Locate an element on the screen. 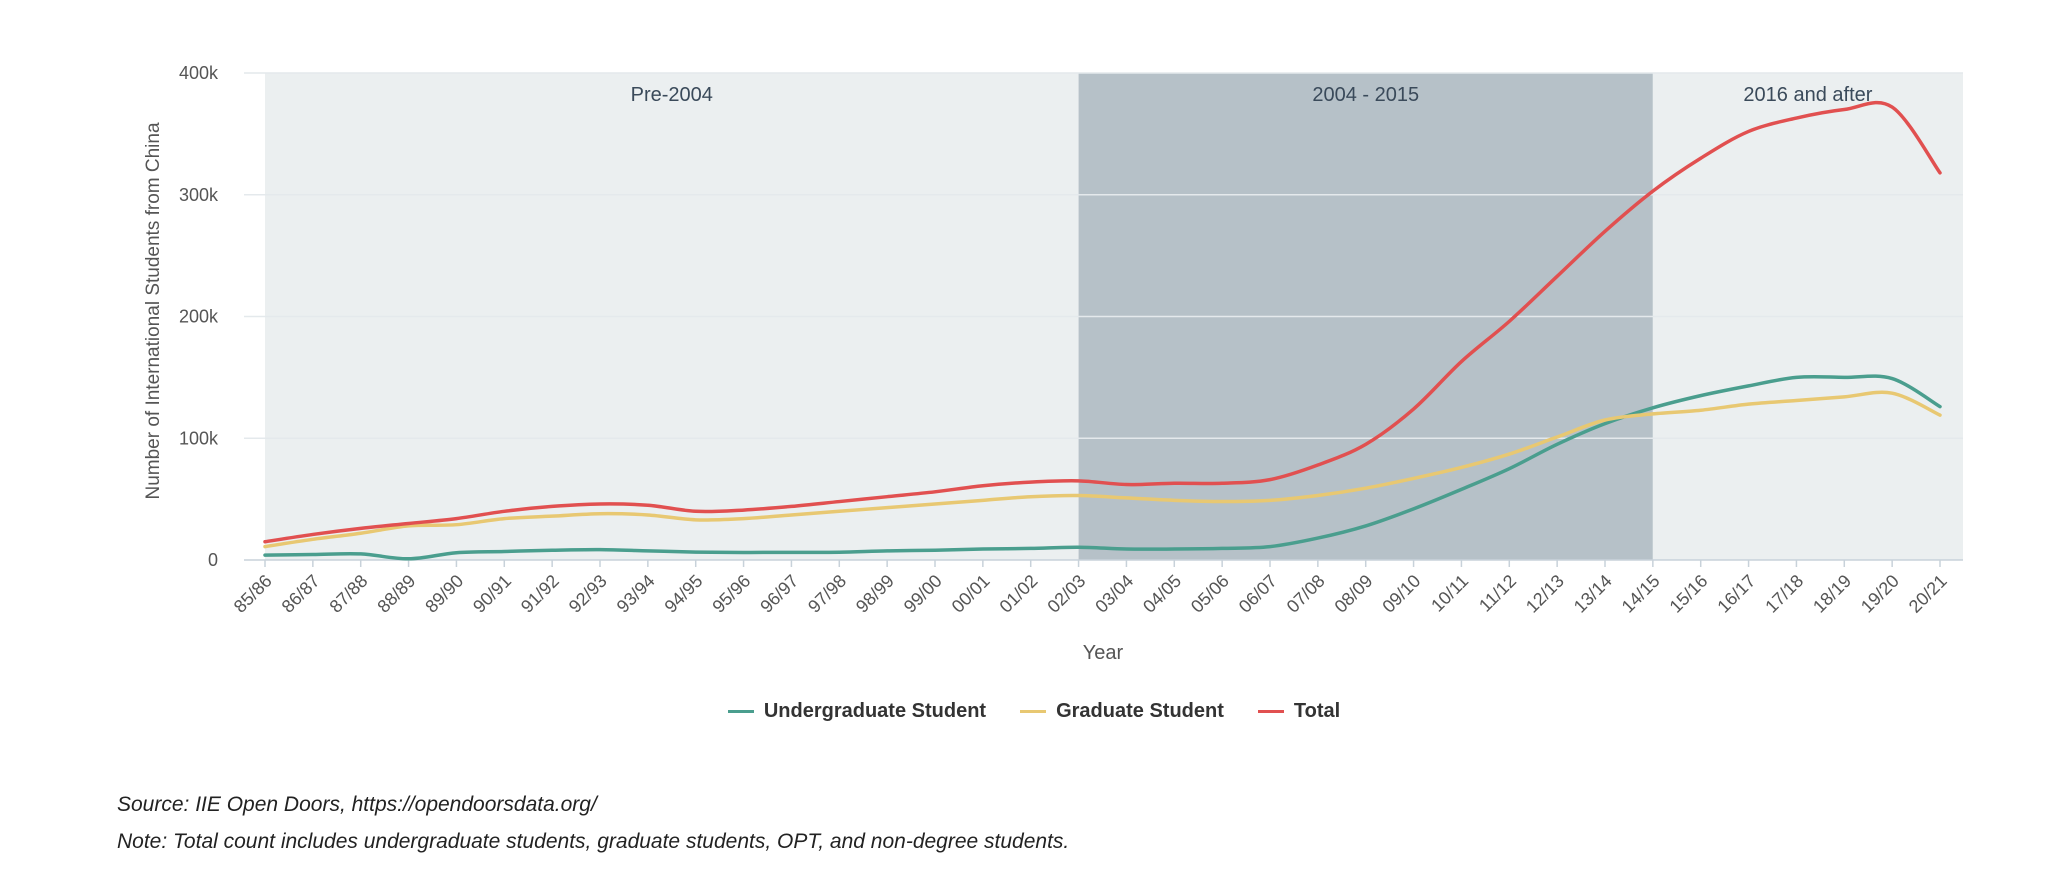 The width and height of the screenshot is (2068, 882). x-tick-label: 03/04 is located at coordinates (1114, 594).